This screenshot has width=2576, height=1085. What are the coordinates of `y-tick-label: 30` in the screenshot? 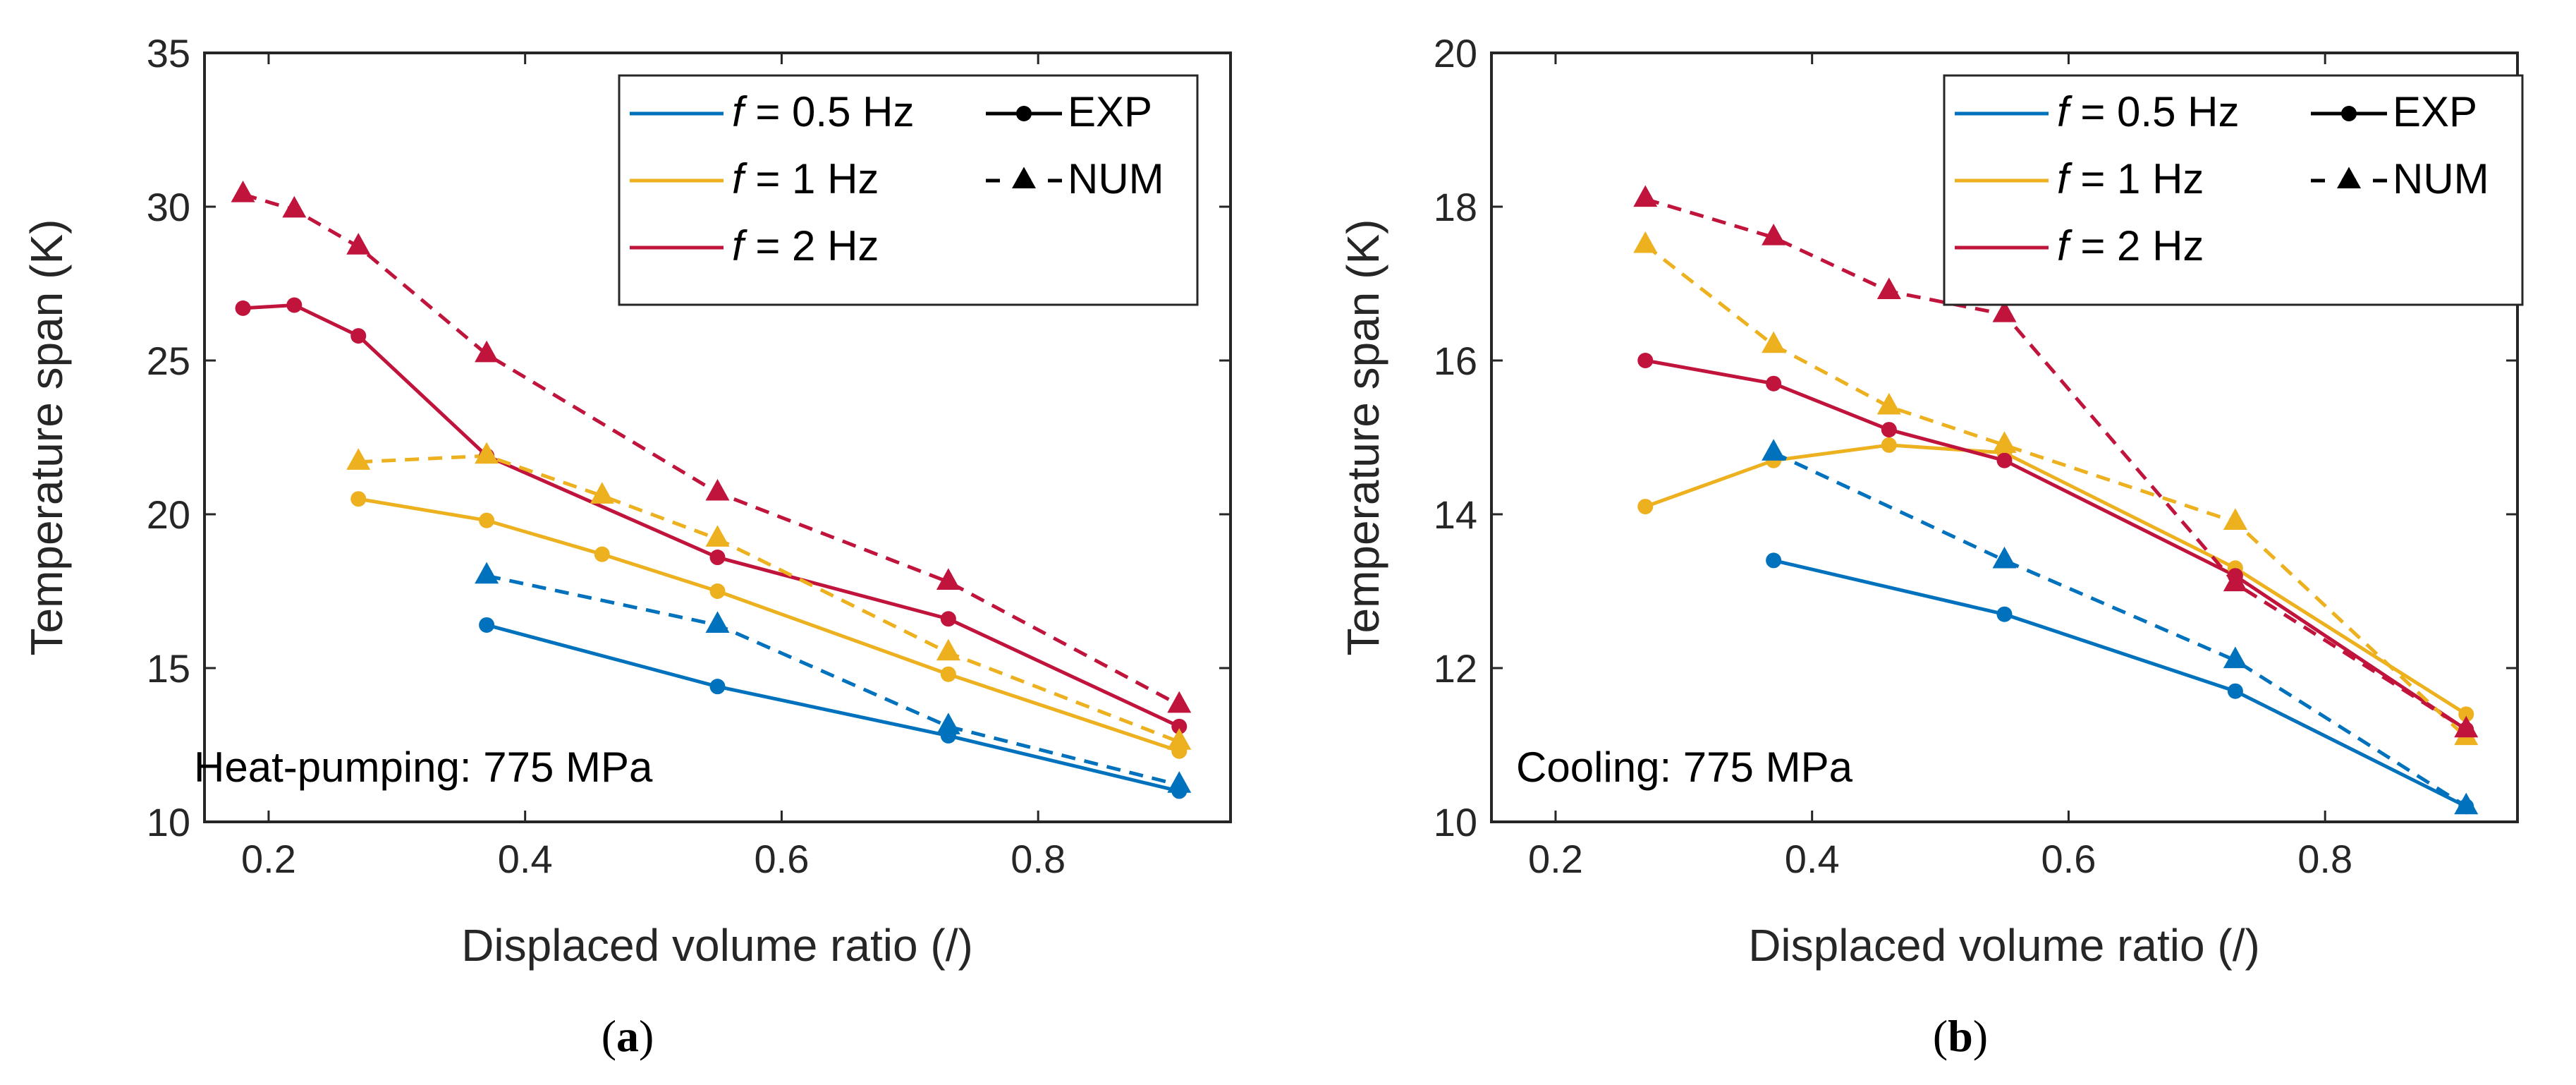 It's located at (168, 207).